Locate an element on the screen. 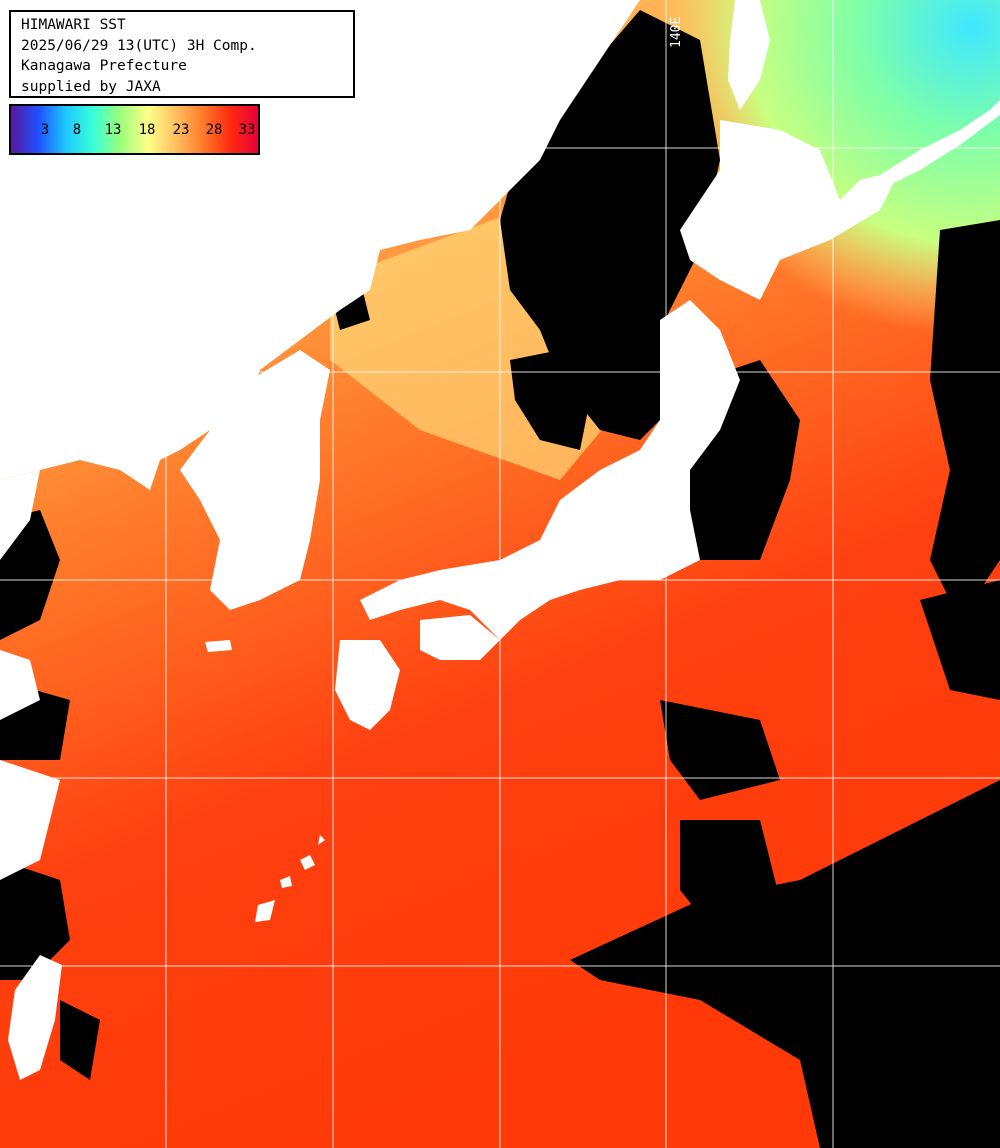 The width and height of the screenshot is (1000, 1148). timestamp: 2025/06/29 13(UTC) 3H Comp. is located at coordinates (139, 45).